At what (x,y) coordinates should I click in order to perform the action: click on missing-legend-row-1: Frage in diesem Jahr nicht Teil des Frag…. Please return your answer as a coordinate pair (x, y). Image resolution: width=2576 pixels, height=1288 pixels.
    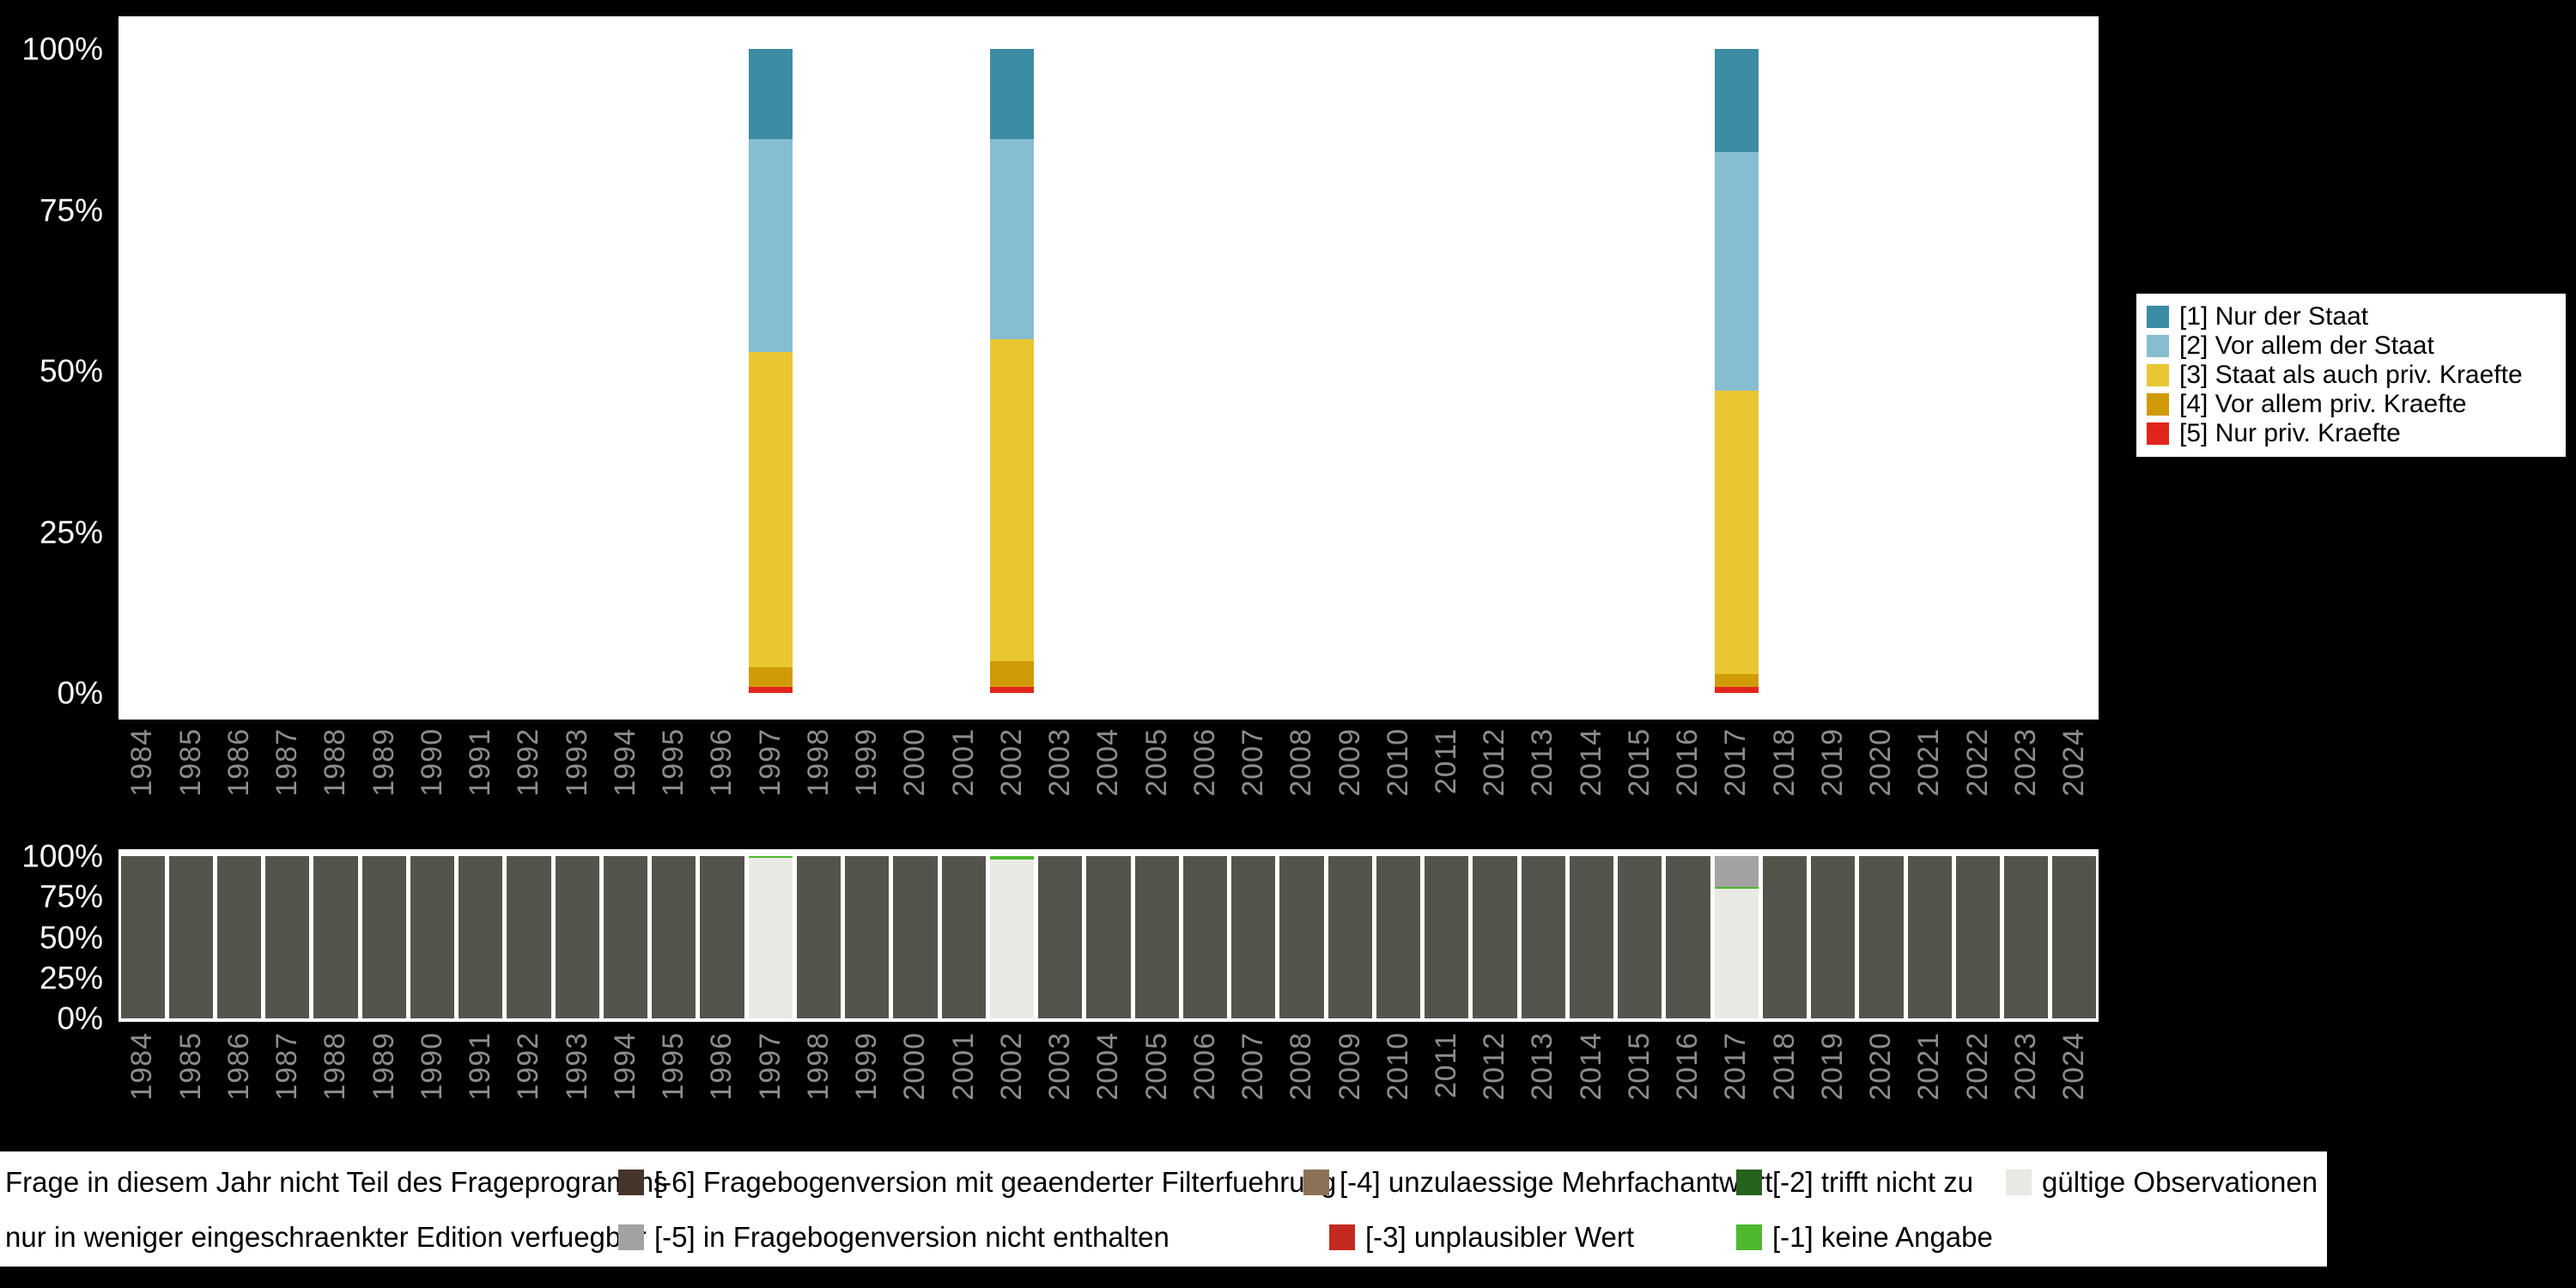
    Looking at the image, I should click on (1163, 1182).